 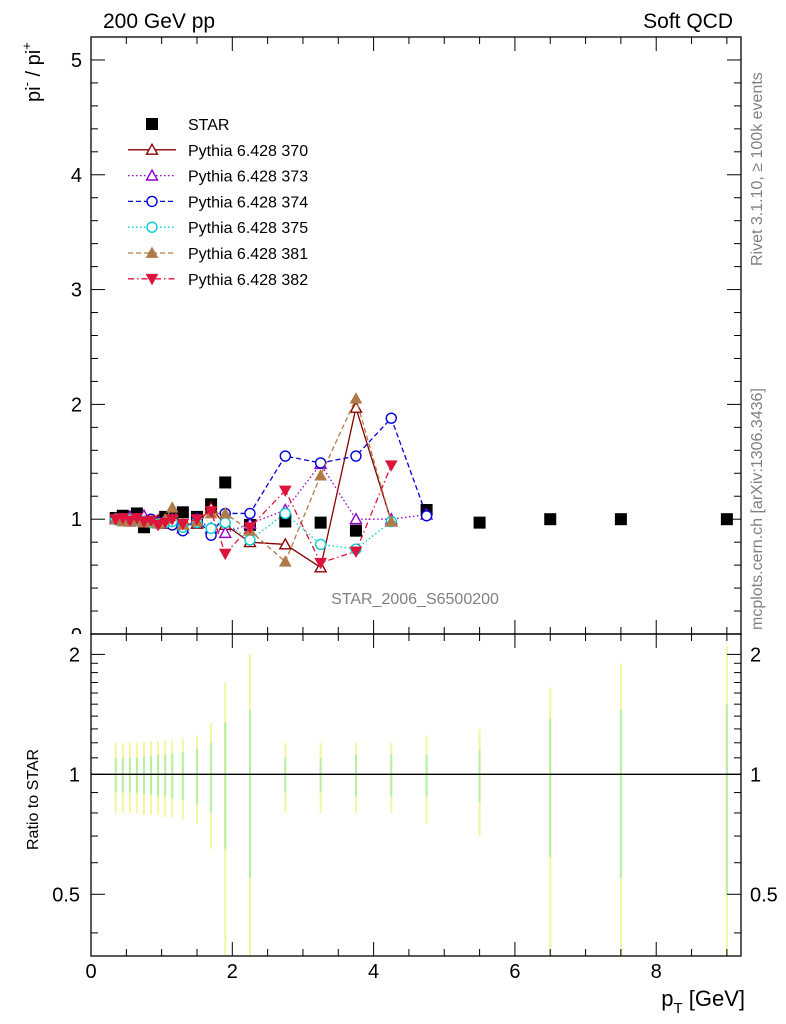 I want to click on ratio-y-tick-label: 1, so click(x=74, y=775).